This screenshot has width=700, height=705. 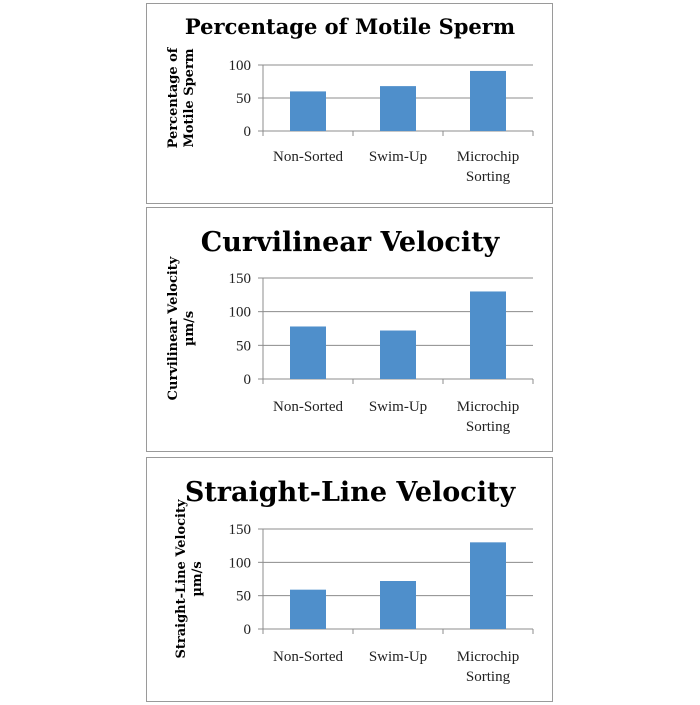 What do you see at coordinates (189, 579) in the screenshot?
I see `y-axis-label: Straight-Line Velocityµm/s` at bounding box center [189, 579].